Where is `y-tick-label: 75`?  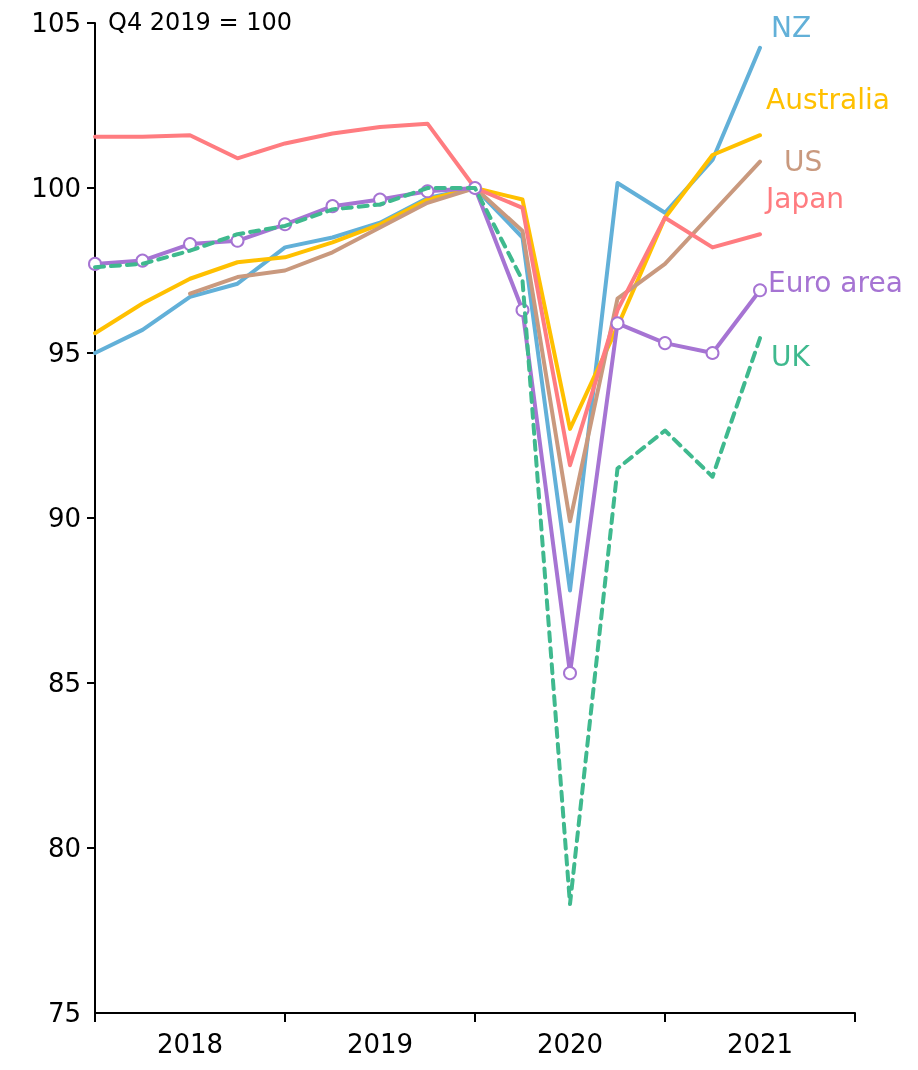 y-tick-label: 75 is located at coordinates (64, 1013).